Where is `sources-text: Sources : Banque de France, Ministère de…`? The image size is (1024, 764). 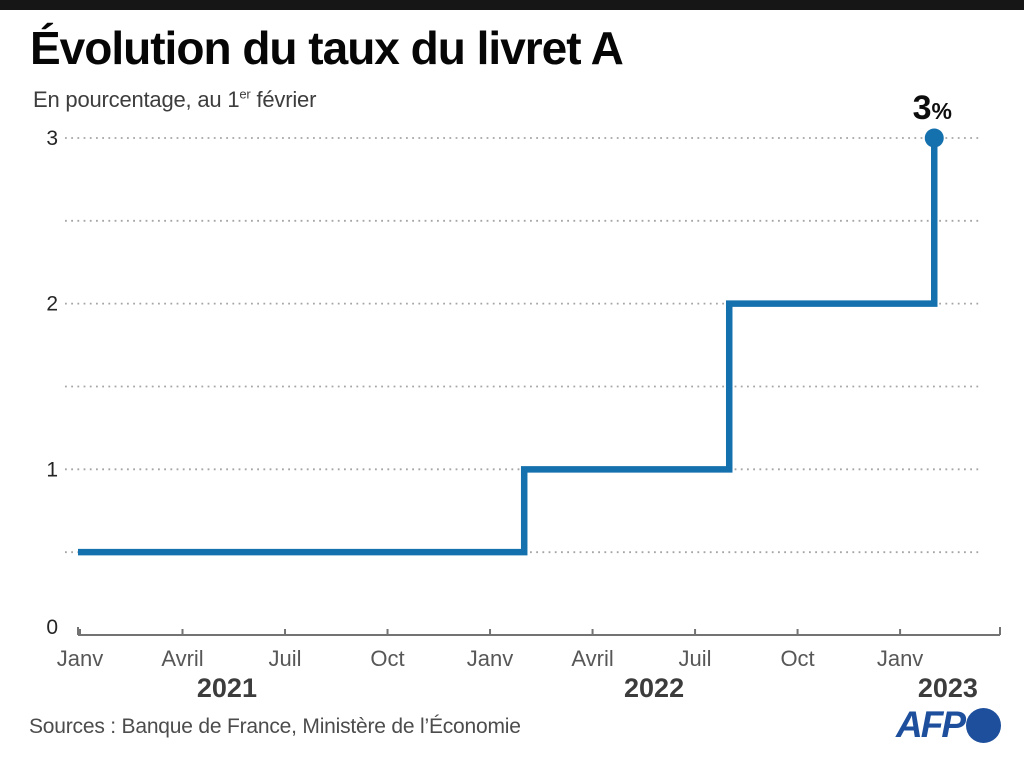 sources-text: Sources : Banque de France, Ministère de… is located at coordinates (275, 726).